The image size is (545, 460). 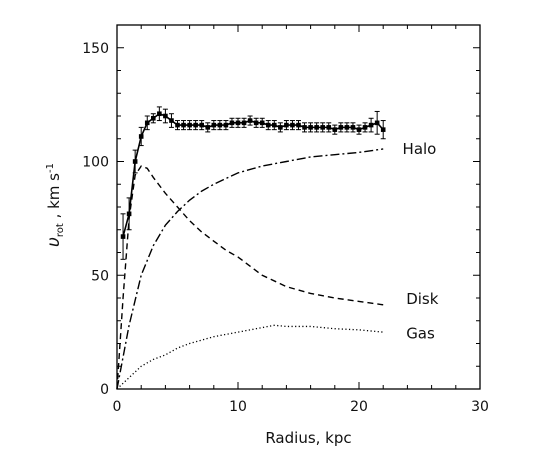 What do you see at coordinates (359, 407) in the screenshot?
I see `x-tick-label: 20` at bounding box center [359, 407].